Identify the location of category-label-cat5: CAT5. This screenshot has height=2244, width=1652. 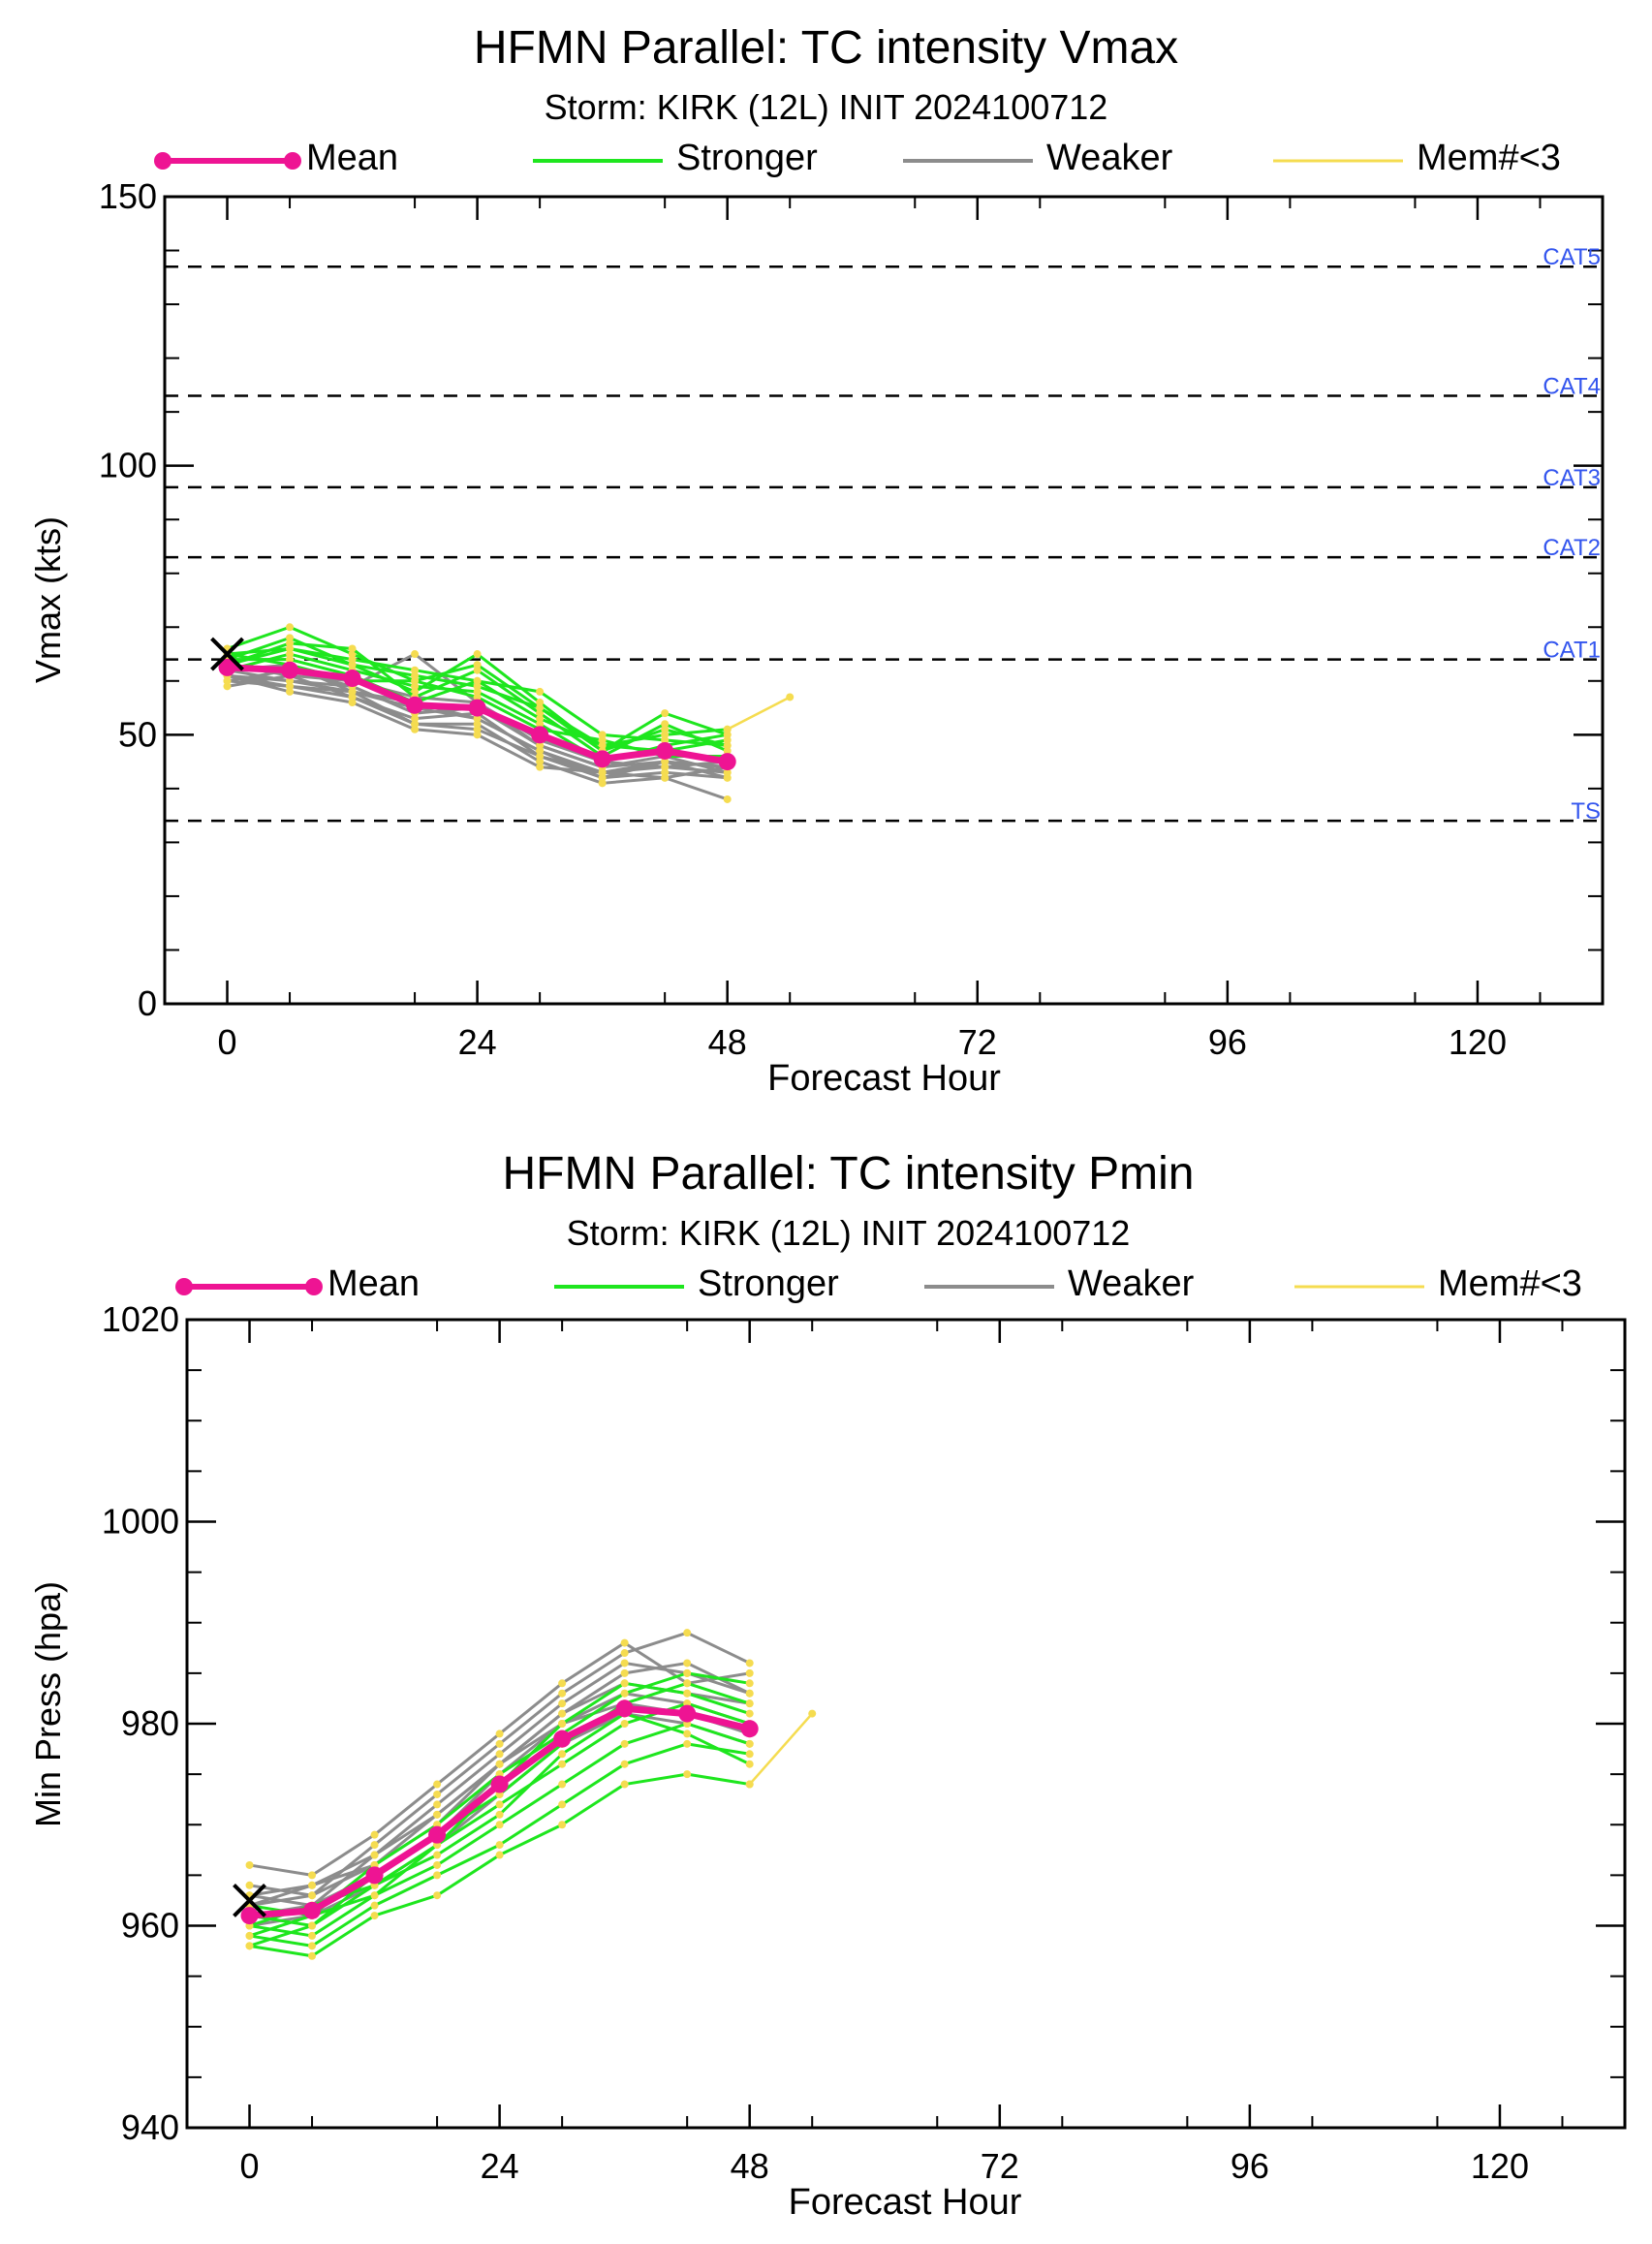
(1572, 257).